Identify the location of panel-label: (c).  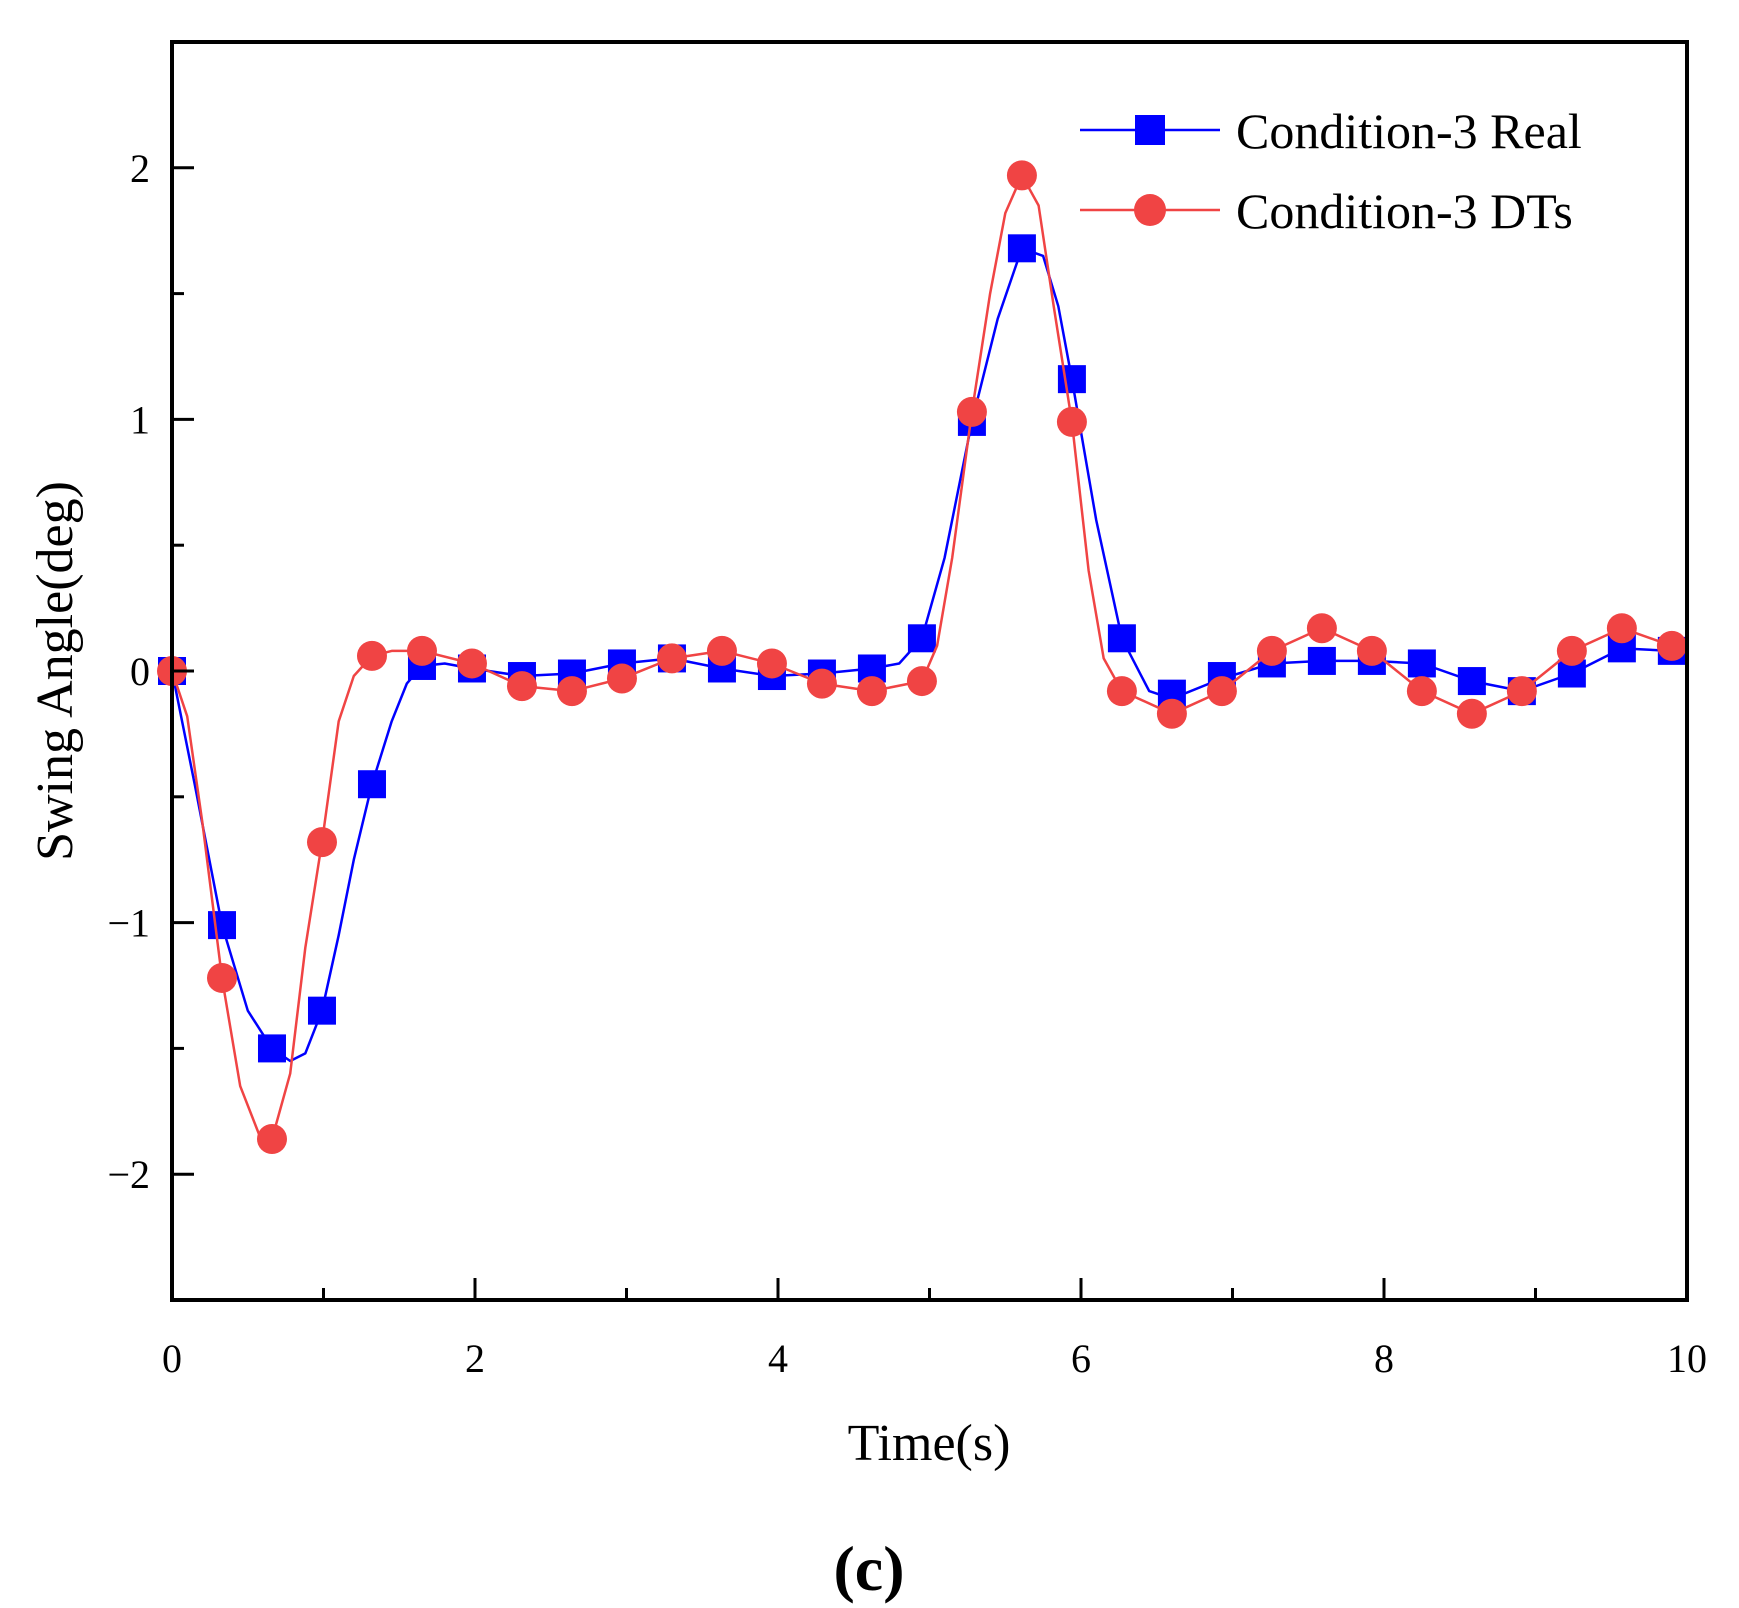
(868, 1568).